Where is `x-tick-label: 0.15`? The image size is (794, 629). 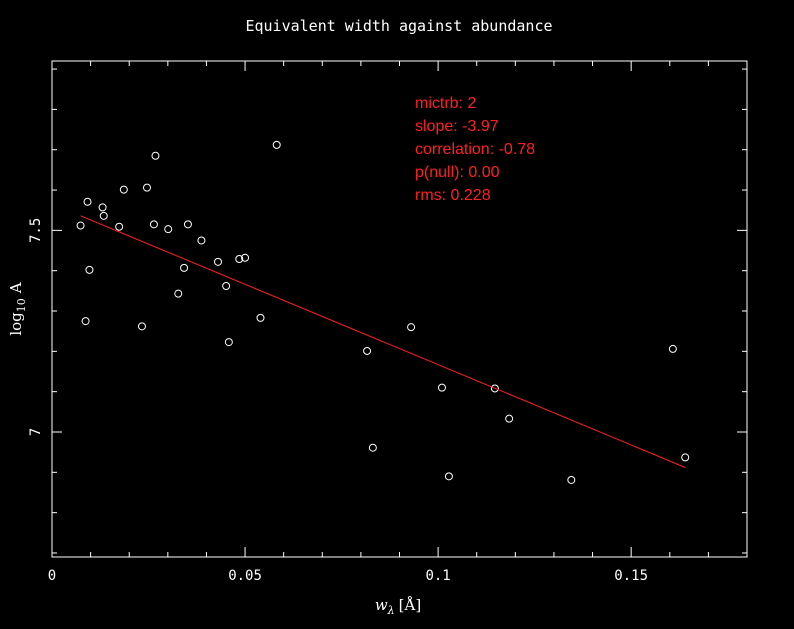 x-tick-label: 0.15 is located at coordinates (631, 576).